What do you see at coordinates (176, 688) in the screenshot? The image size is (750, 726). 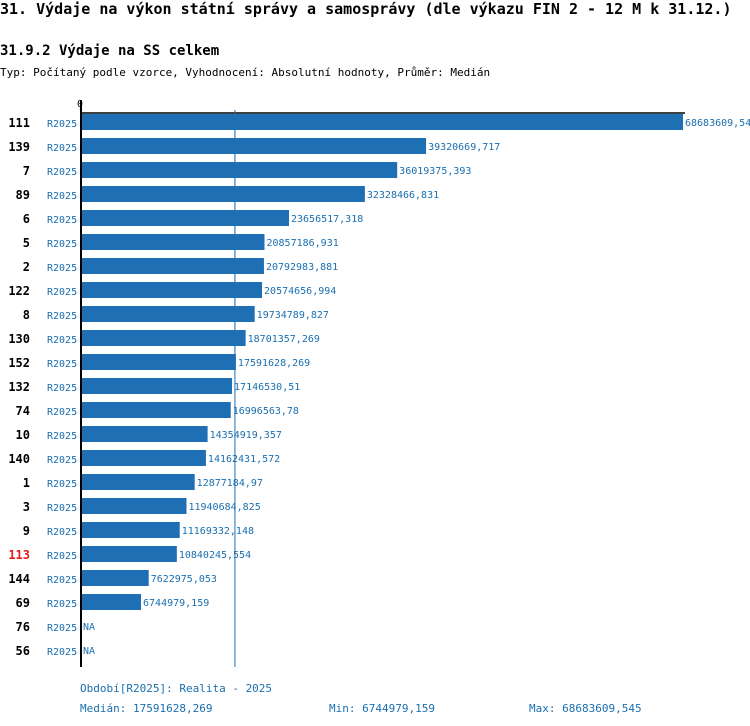 I see `period-legend: Období[R2025]: Realita - 2025` at bounding box center [176, 688].